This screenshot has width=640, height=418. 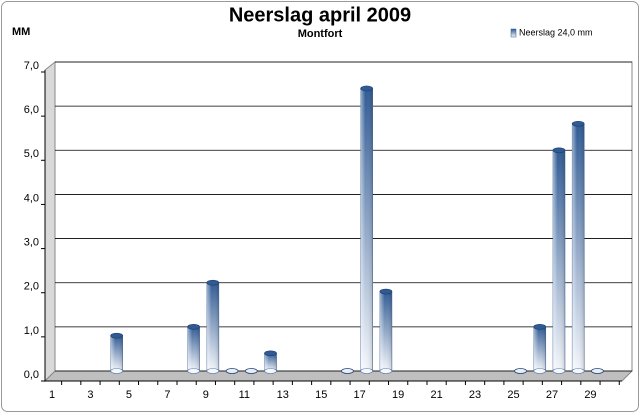 What do you see at coordinates (129, 395) in the screenshot?
I see `x-tick-label: 5` at bounding box center [129, 395].